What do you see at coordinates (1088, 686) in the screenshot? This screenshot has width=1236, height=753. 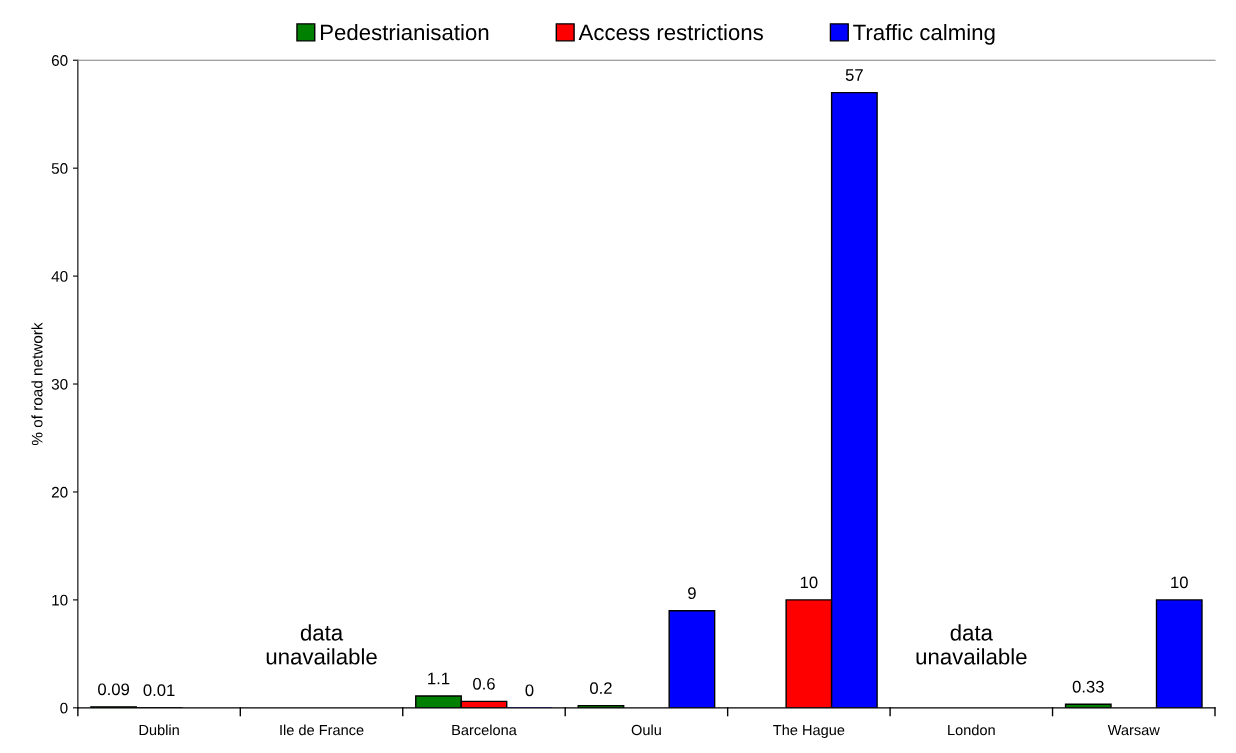 I see `data-label: 0.33` at bounding box center [1088, 686].